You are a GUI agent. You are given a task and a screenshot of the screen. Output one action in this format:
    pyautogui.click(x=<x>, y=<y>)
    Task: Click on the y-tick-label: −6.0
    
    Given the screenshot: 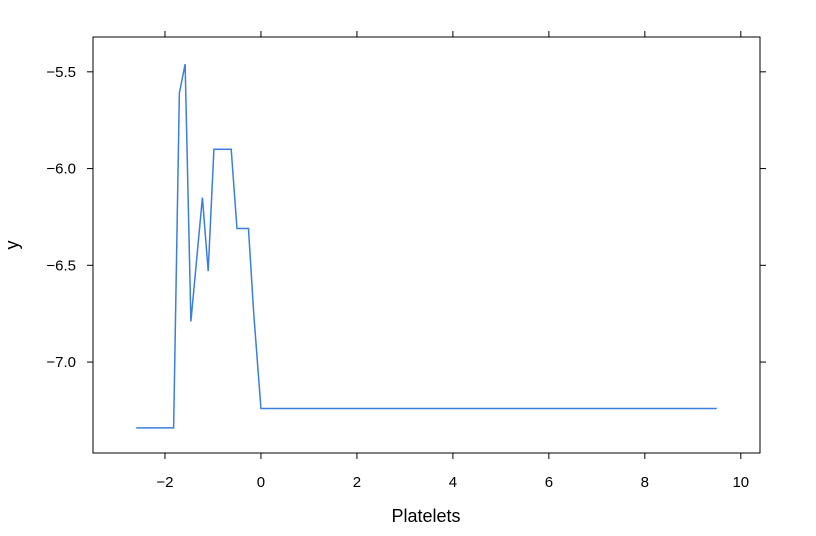 What is the action you would take?
    pyautogui.click(x=61, y=169)
    